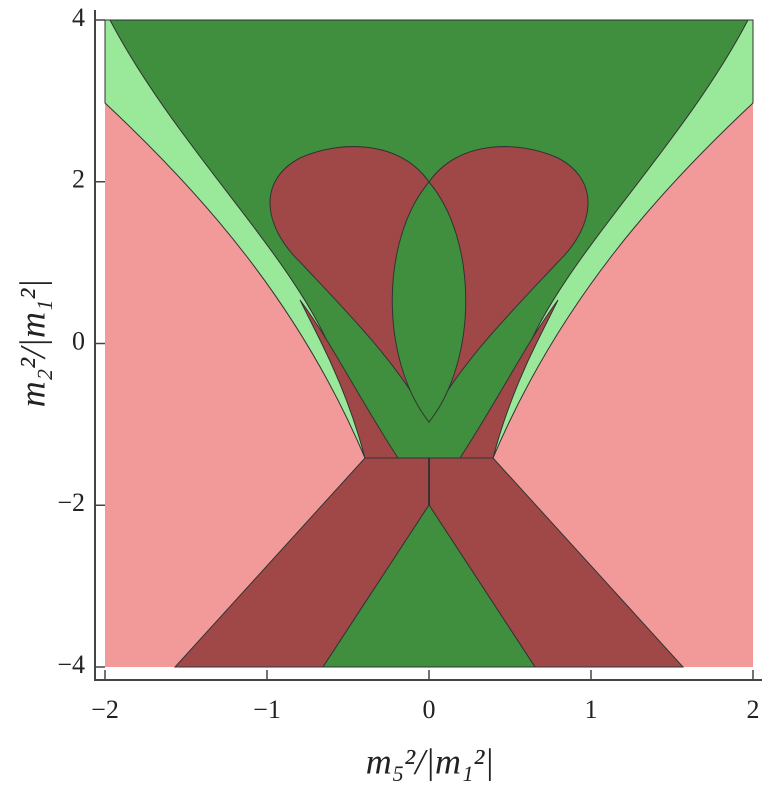  I want to click on y-axis-title: m₂²/|m₁²|, so click(32, 343).